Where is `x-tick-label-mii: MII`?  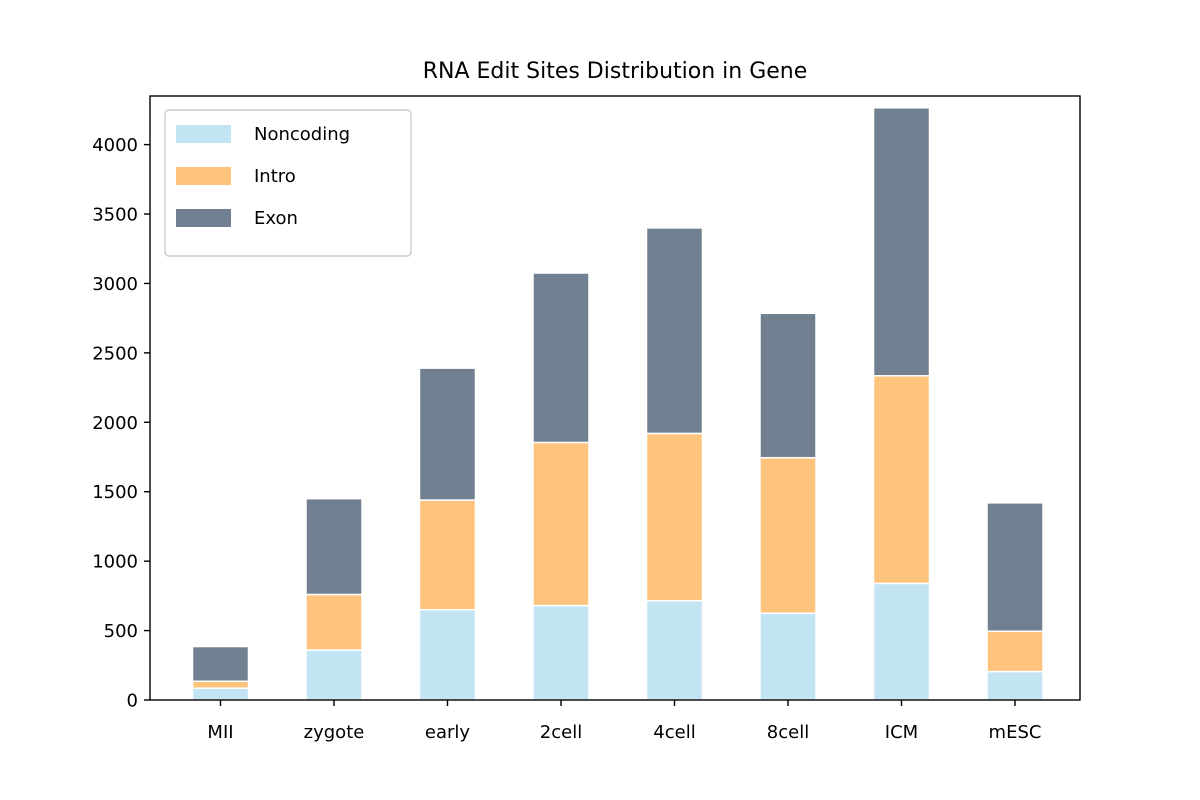 x-tick-label-mii: MII is located at coordinates (220, 732).